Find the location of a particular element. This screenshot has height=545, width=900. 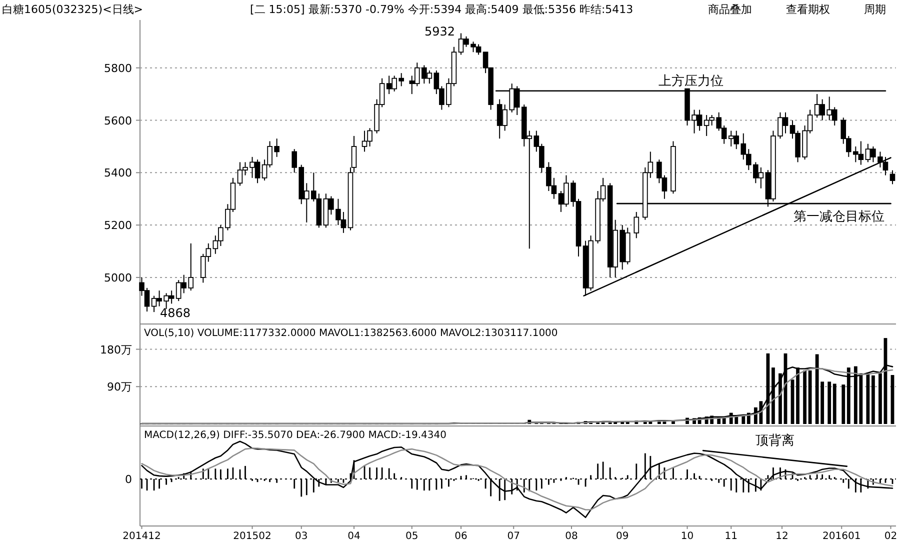

annotation: 顶背离 is located at coordinates (774, 440).